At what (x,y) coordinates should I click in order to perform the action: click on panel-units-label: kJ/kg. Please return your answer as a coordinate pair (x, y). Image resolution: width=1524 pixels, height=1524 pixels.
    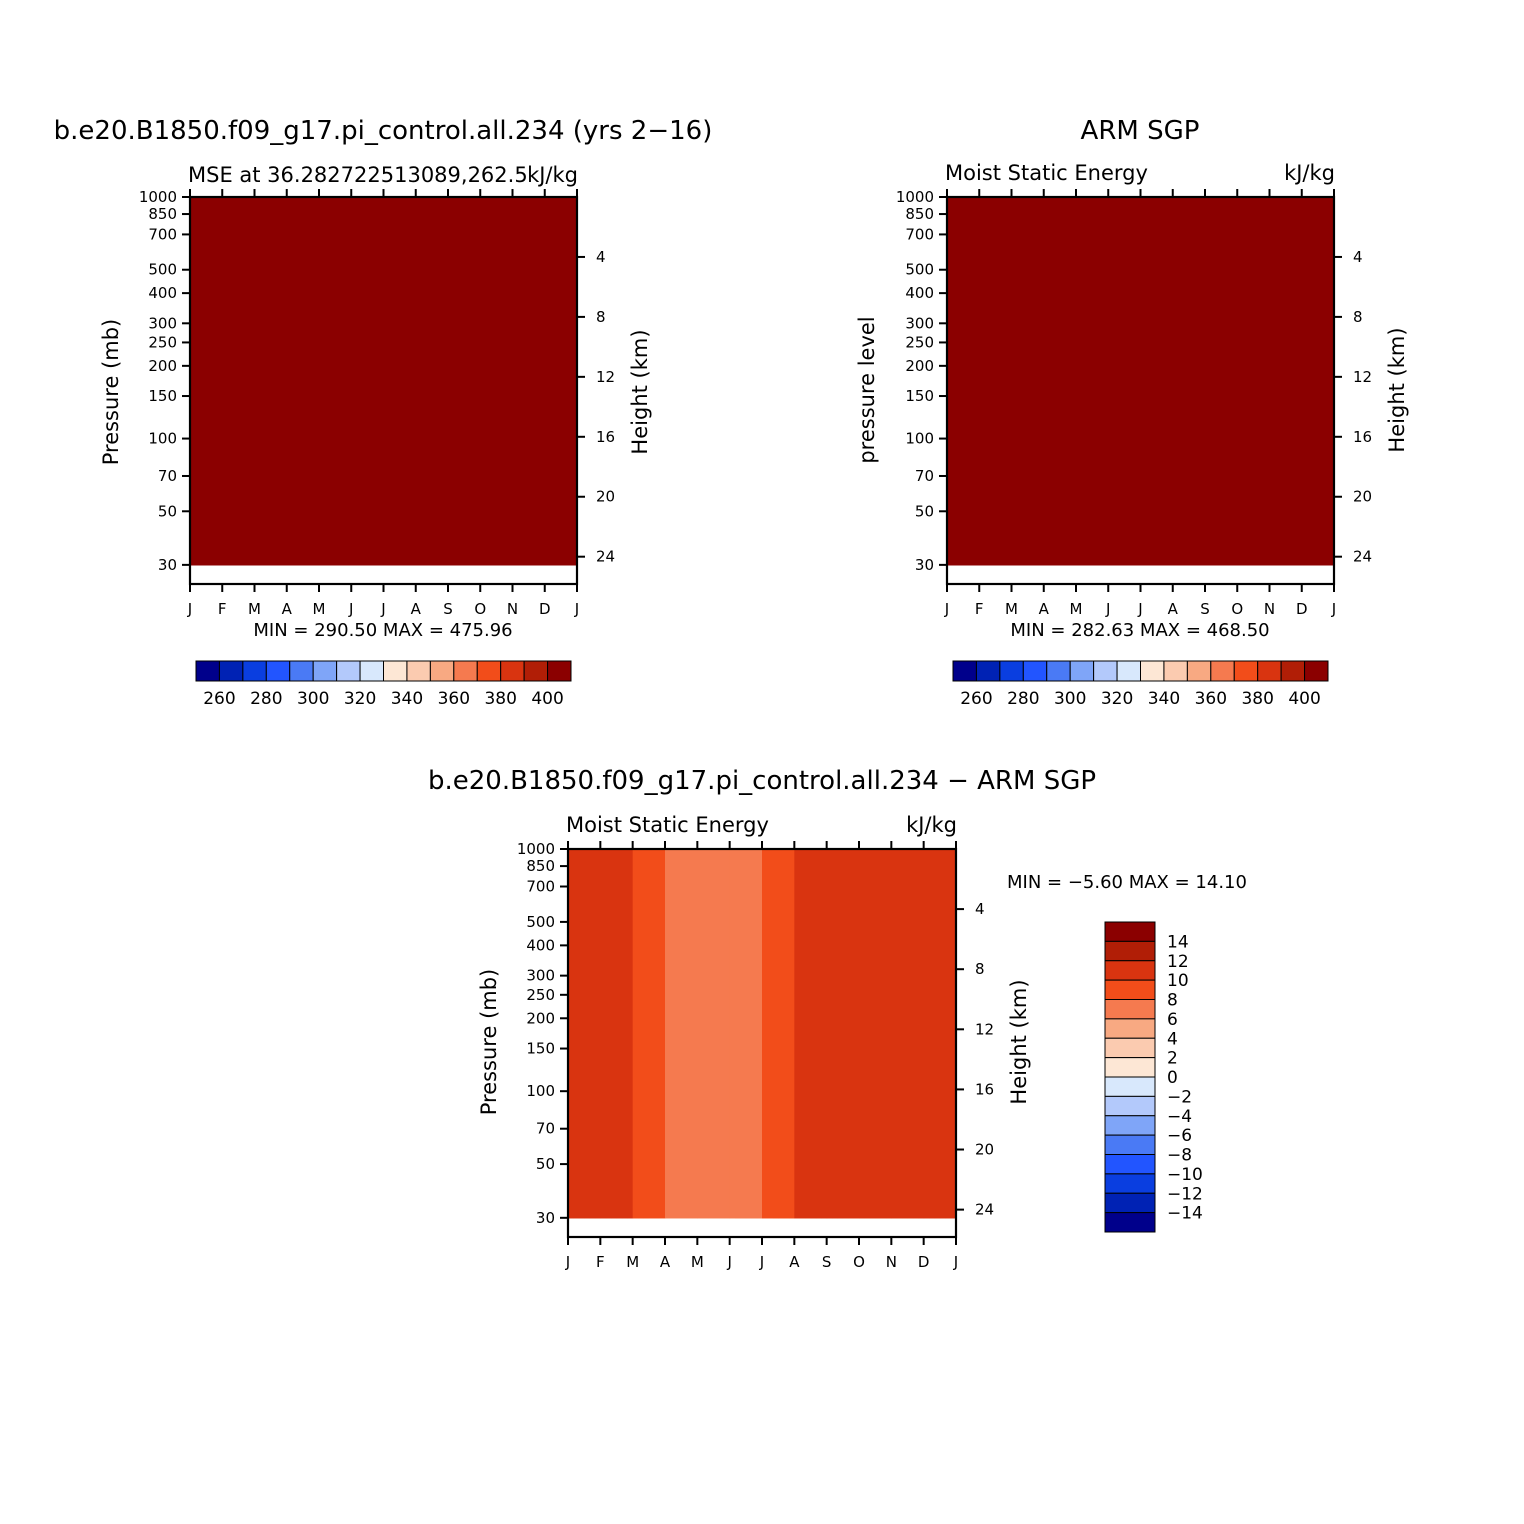
    Looking at the image, I should click on (552, 175).